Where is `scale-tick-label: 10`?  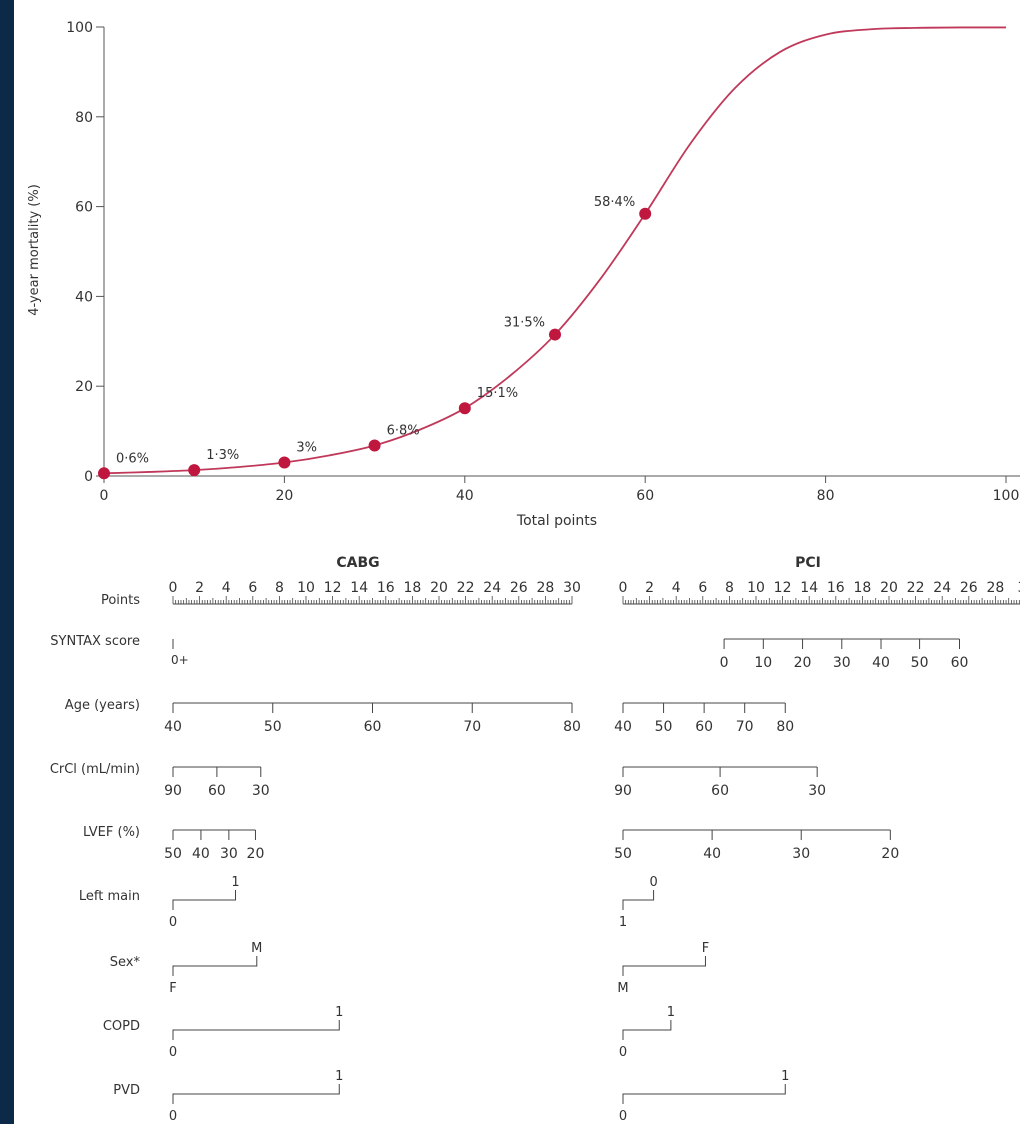
scale-tick-label: 10 is located at coordinates (763, 663).